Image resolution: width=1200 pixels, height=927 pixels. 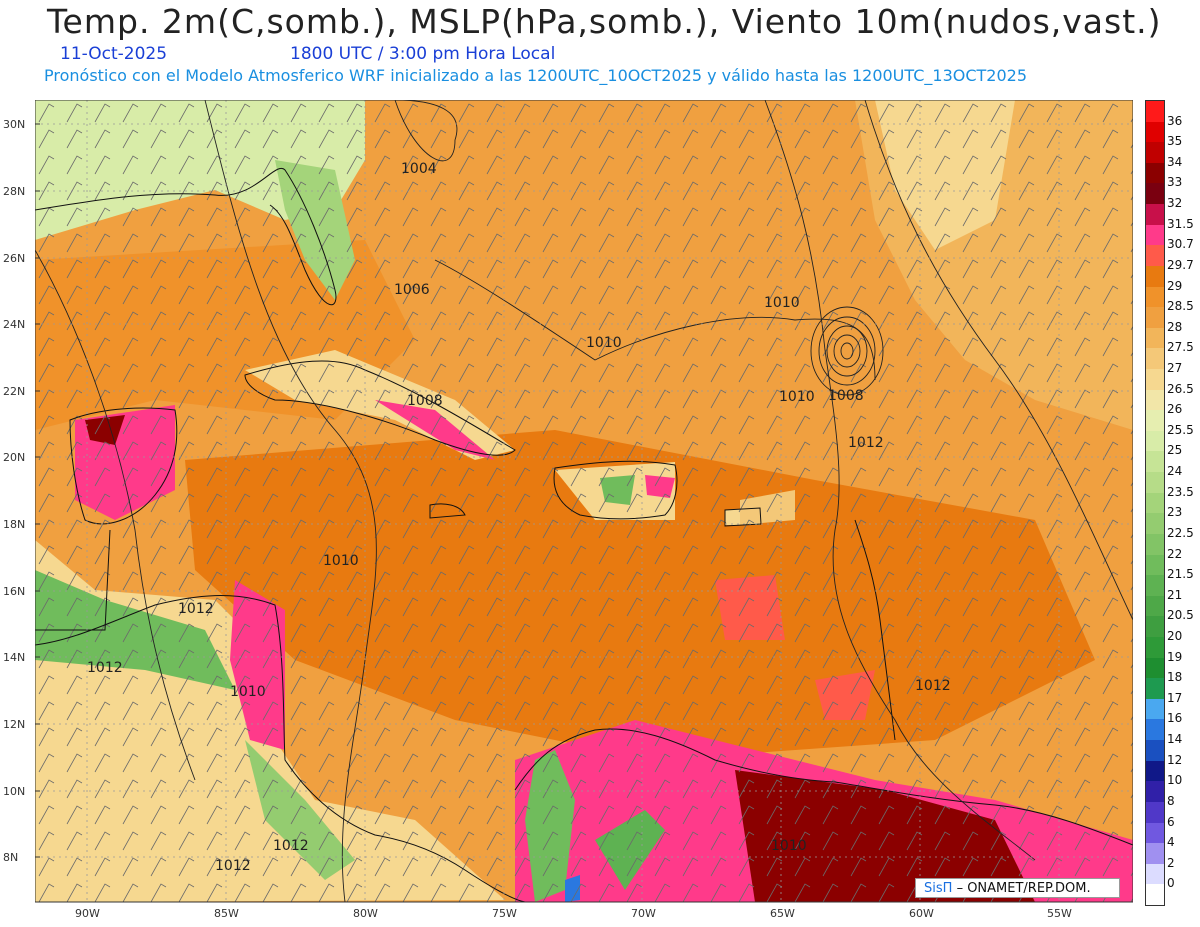 I want to click on legend-label: 12, so click(x=1175, y=759).